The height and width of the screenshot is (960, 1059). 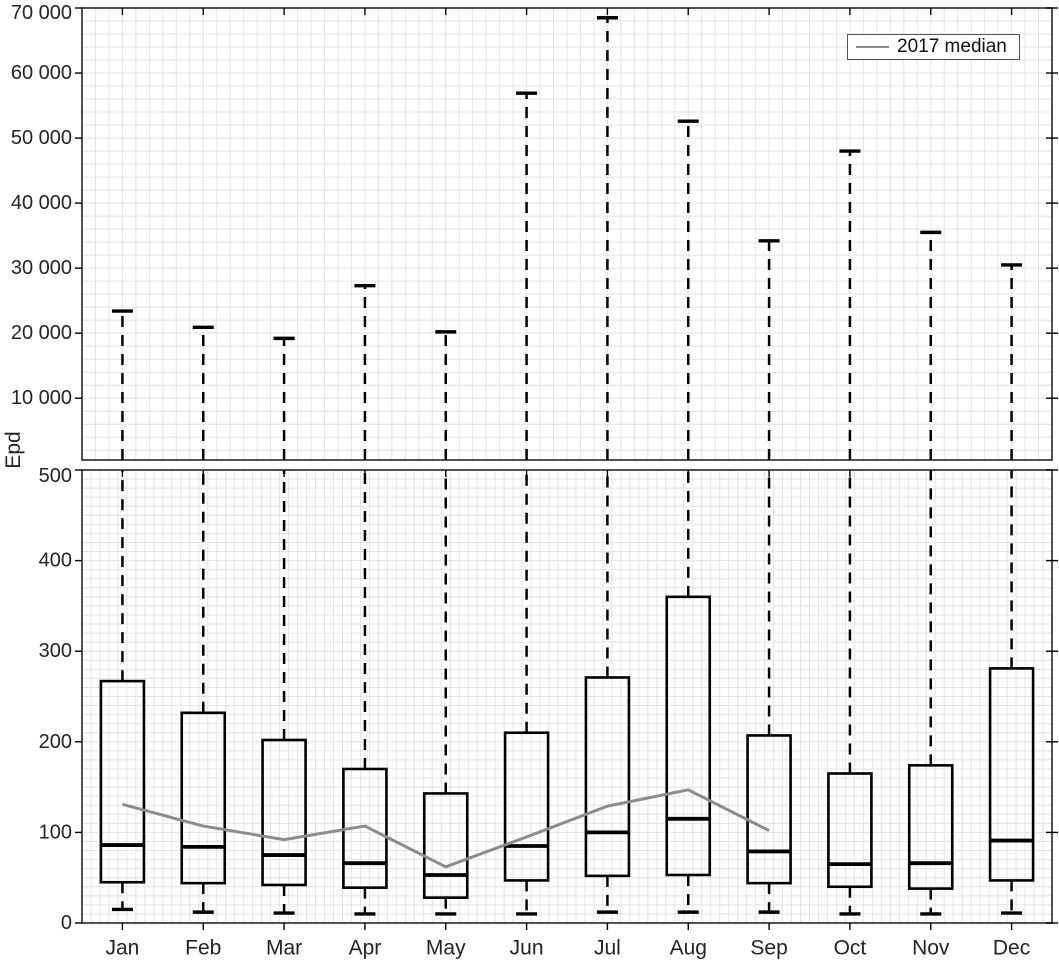 I want to click on box-group-aug, so click(x=688, y=516).